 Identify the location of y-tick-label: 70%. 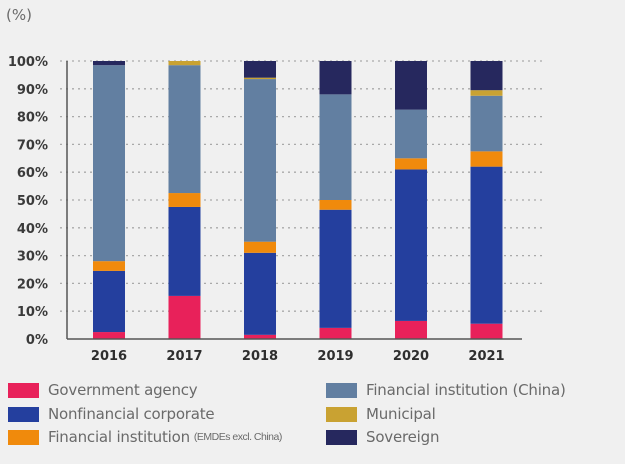
(32, 145).